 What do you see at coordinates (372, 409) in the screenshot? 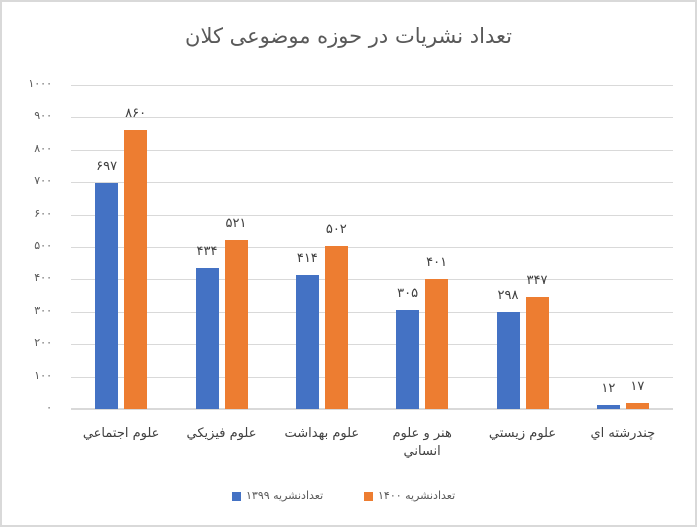
I see `x-axis-line` at bounding box center [372, 409].